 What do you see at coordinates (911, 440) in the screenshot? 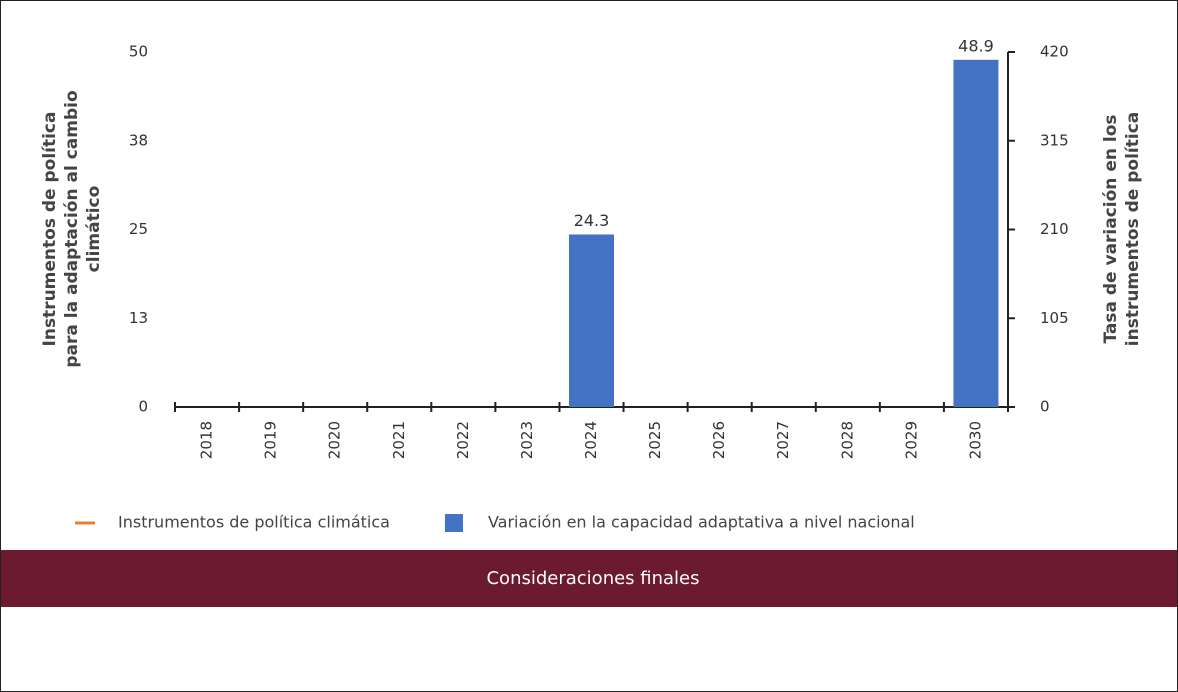
I see `x-tick-label: 2029` at bounding box center [911, 440].